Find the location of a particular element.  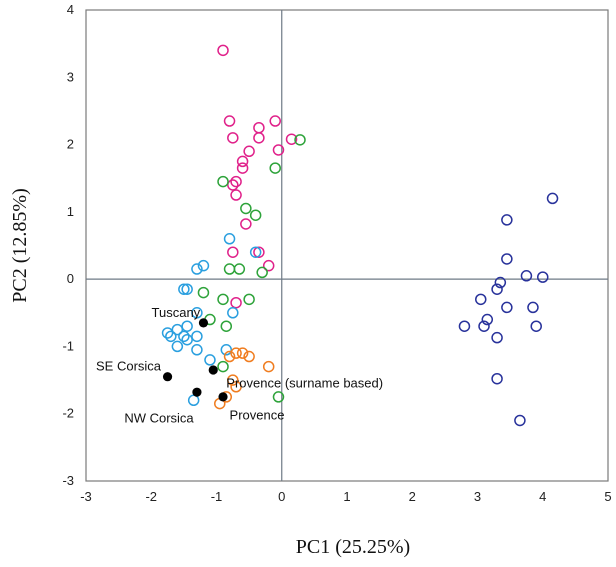

y-tick-label: -3 is located at coordinates (68, 480).